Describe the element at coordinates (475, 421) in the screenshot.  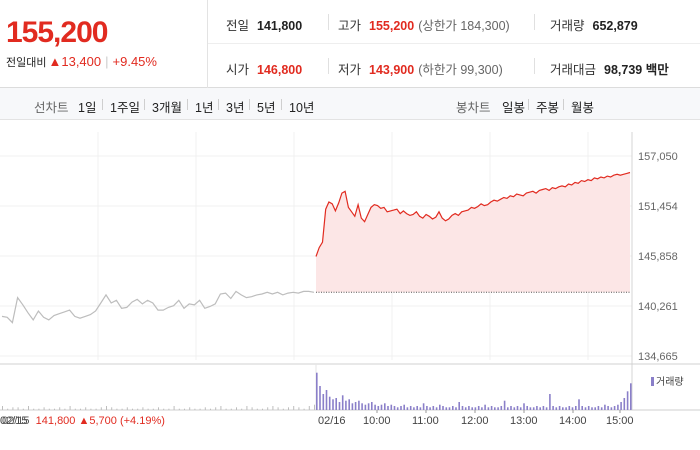
I see `x-tick-label: 12:00` at that location.